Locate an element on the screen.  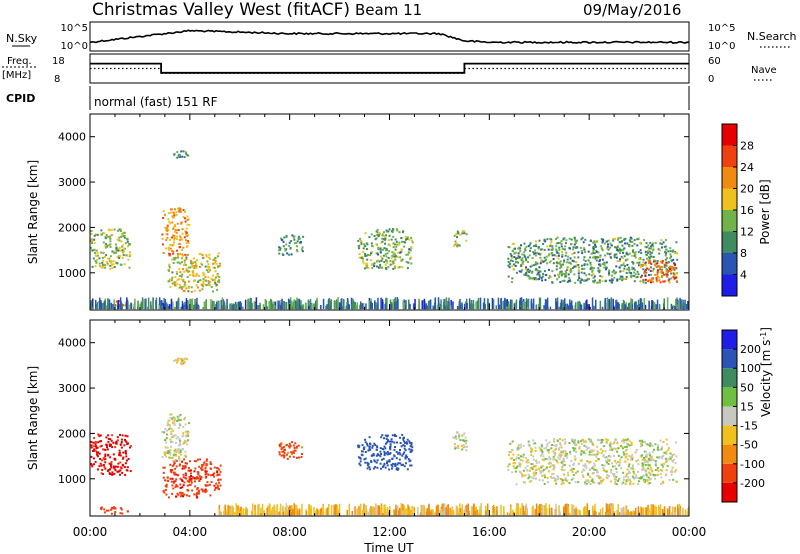
noise-ytick-right-top: 10^5 is located at coordinates (721, 28).